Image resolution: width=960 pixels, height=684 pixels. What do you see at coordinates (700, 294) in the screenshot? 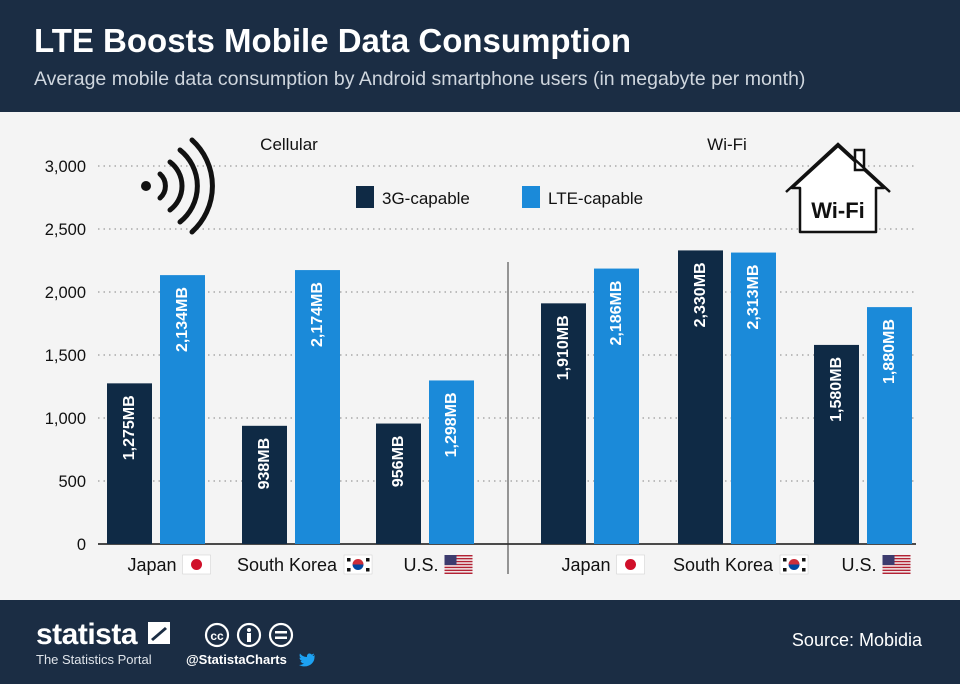
I see `bar-data-label: 2,330MB` at bounding box center [700, 294].